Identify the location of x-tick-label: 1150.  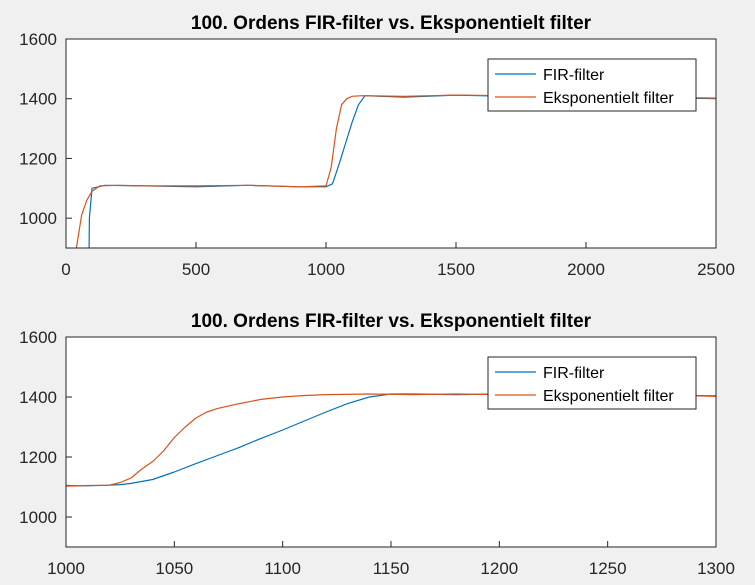
(391, 568).